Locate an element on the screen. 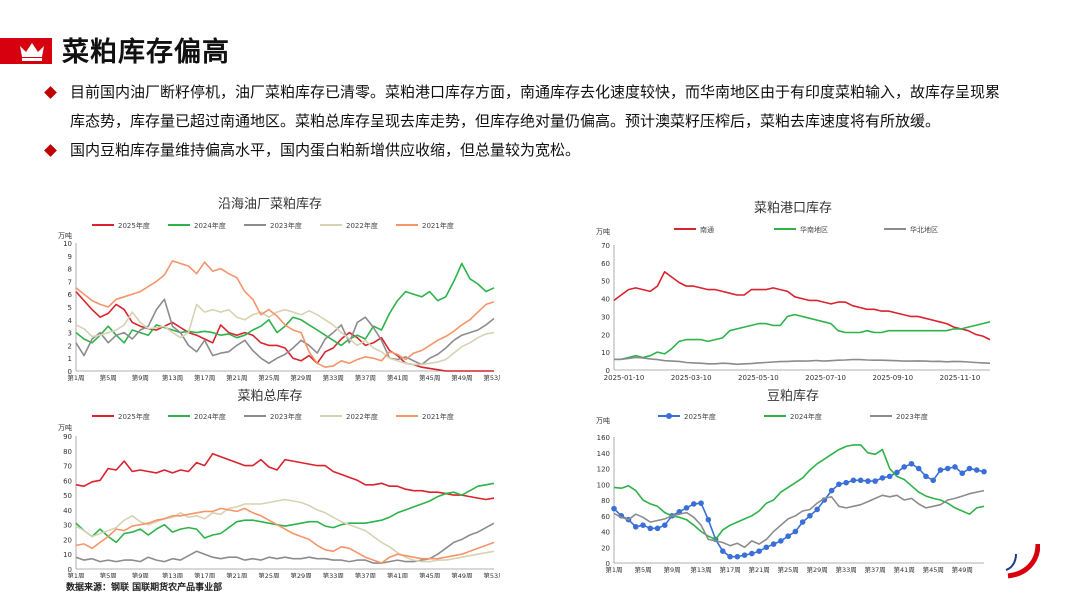 The image size is (1080, 608). legend-label: 华北地区 is located at coordinates (924, 229).